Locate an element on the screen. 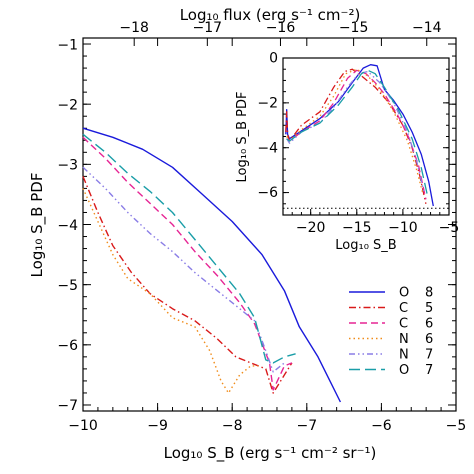 This screenshot has width=474, height=474. x-tick-label: −20 is located at coordinates (311, 228).